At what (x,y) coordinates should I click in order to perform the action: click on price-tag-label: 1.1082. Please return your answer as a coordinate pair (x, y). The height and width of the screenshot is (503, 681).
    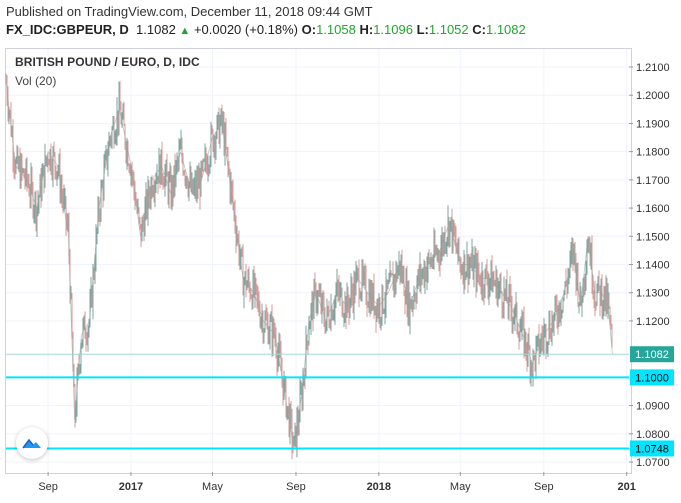
    Looking at the image, I should click on (652, 355).